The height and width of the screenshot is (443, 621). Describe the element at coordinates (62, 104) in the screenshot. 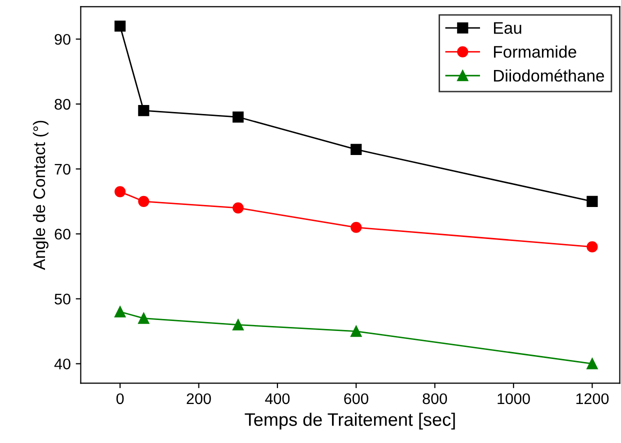

I see `y-tick-label: 80` at that location.